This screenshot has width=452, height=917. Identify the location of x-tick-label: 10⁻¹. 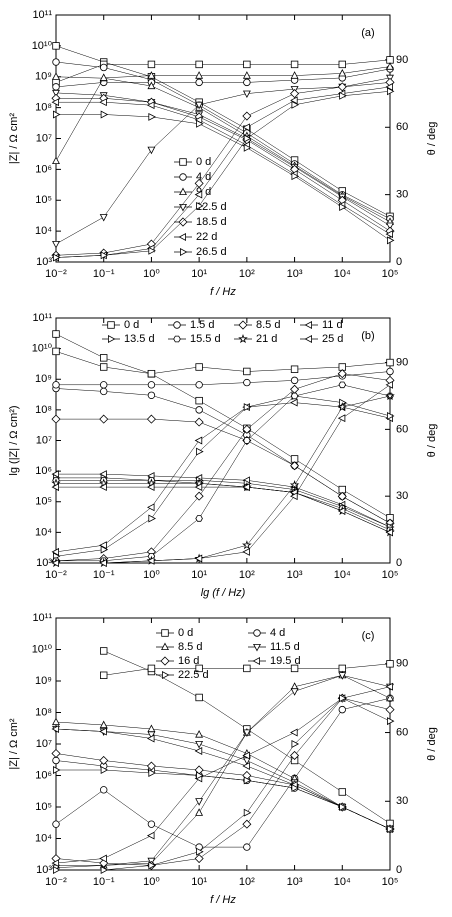
(104, 882).